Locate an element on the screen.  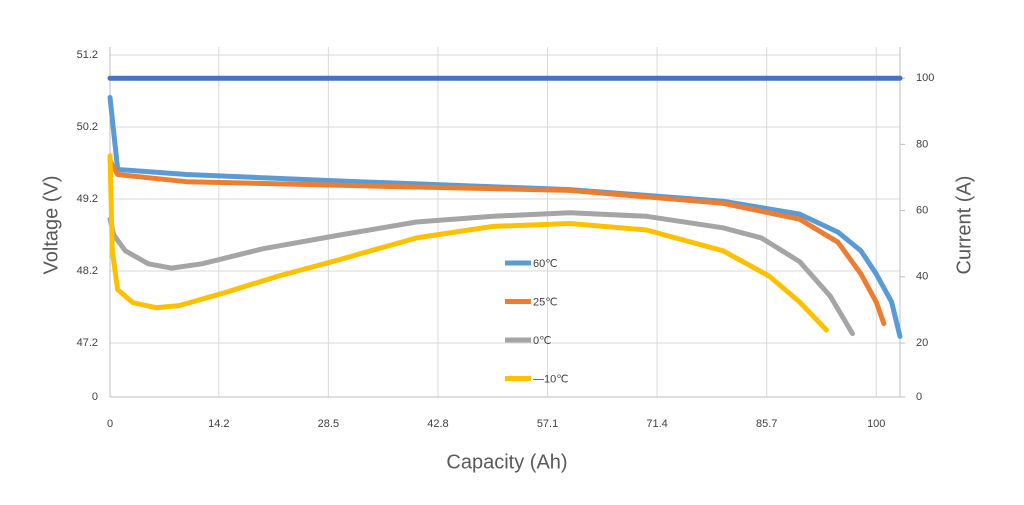
y2-tick-label: 0 is located at coordinates (919, 397).